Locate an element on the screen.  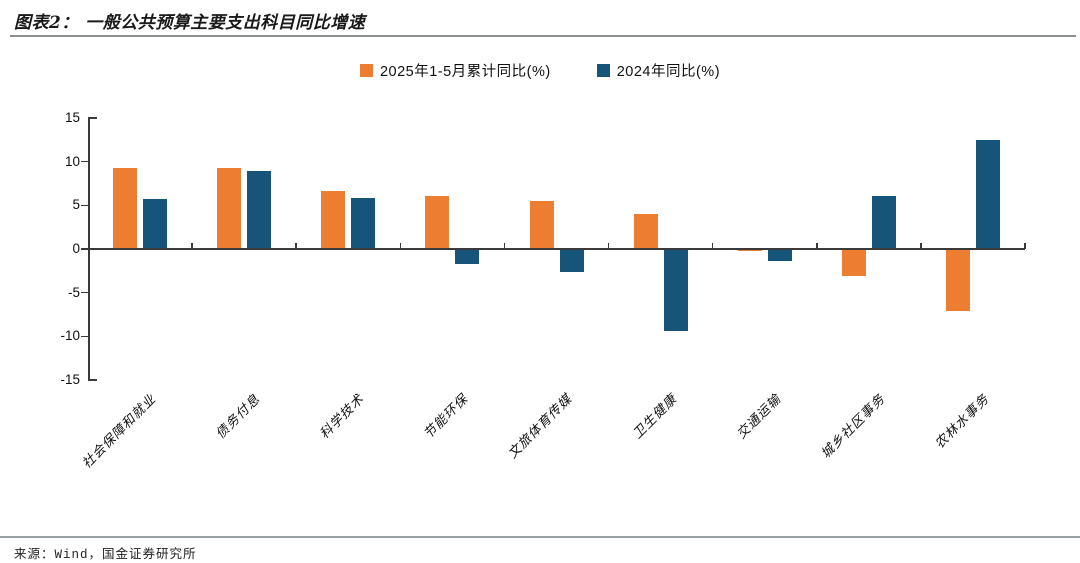
y-axis-tick-label: -10 is located at coordinates (70, 336).